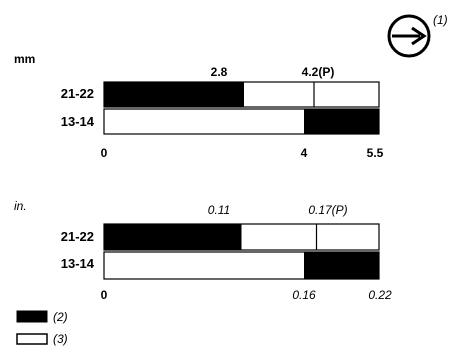 The image size is (456, 353). What do you see at coordinates (375, 153) in the screenshot?
I see `mm-axis-label-5-5: 5.5` at bounding box center [375, 153].